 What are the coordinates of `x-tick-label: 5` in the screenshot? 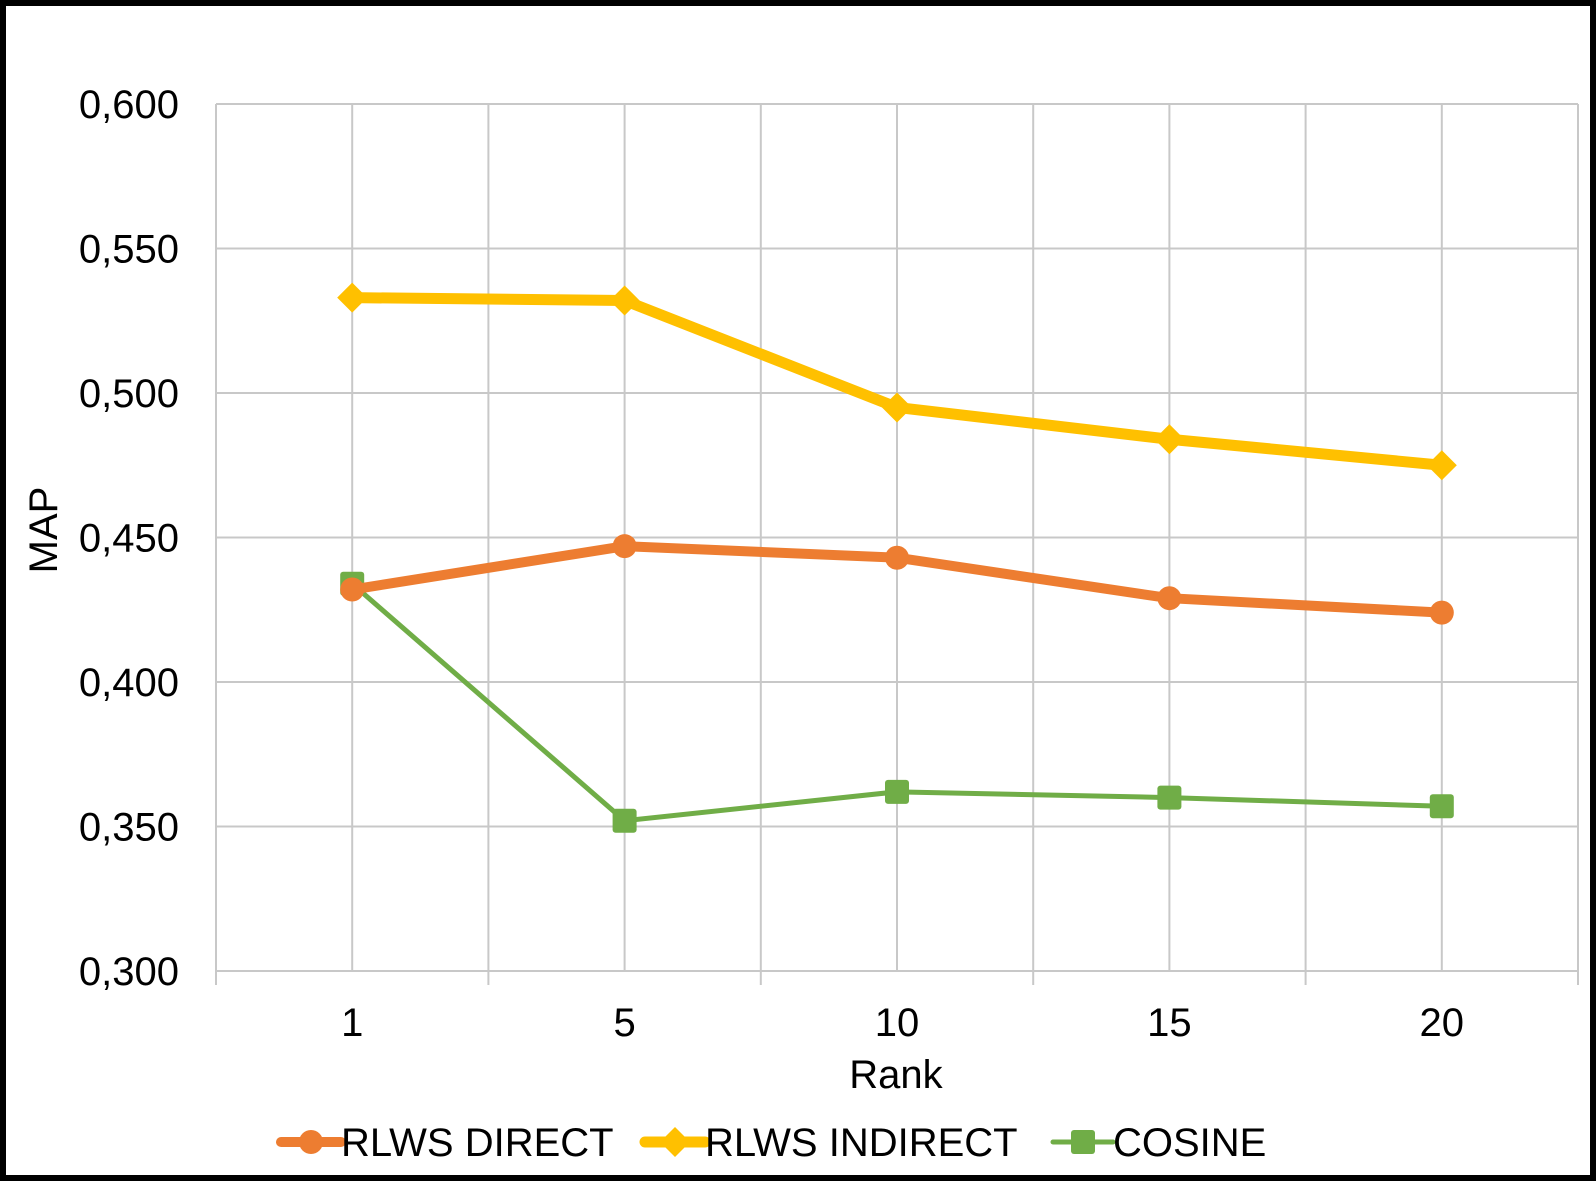 It's located at (624, 1023).